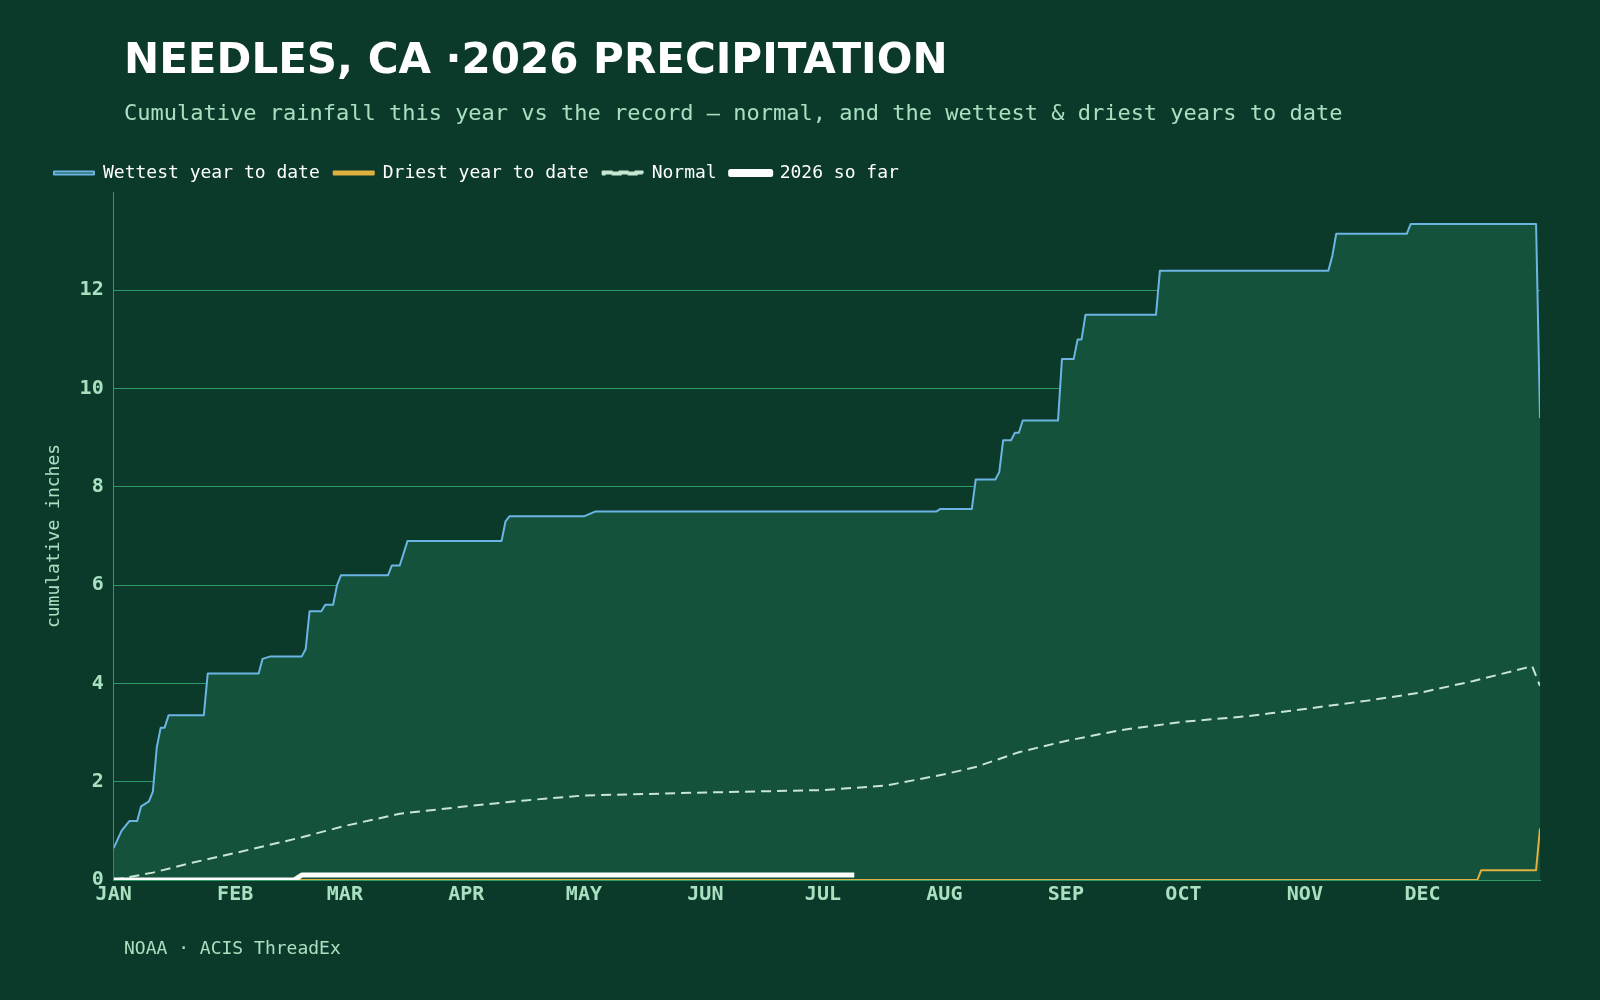 The width and height of the screenshot is (1600, 1000). Describe the element at coordinates (97, 779) in the screenshot. I see `y-tick-label: 2` at that location.